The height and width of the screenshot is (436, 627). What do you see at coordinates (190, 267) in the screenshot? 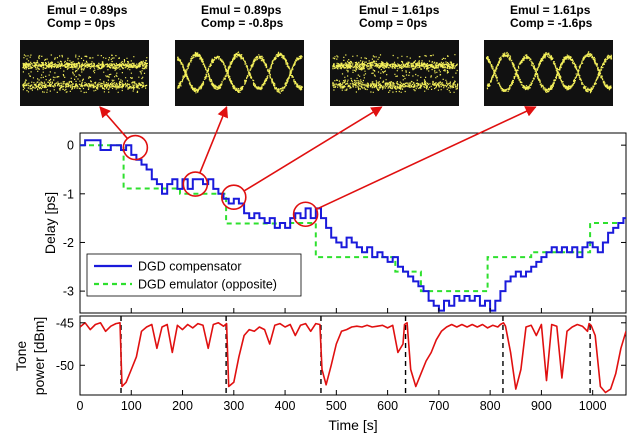
I see `legend-entry-compensator: DGD compensator` at bounding box center [190, 267].